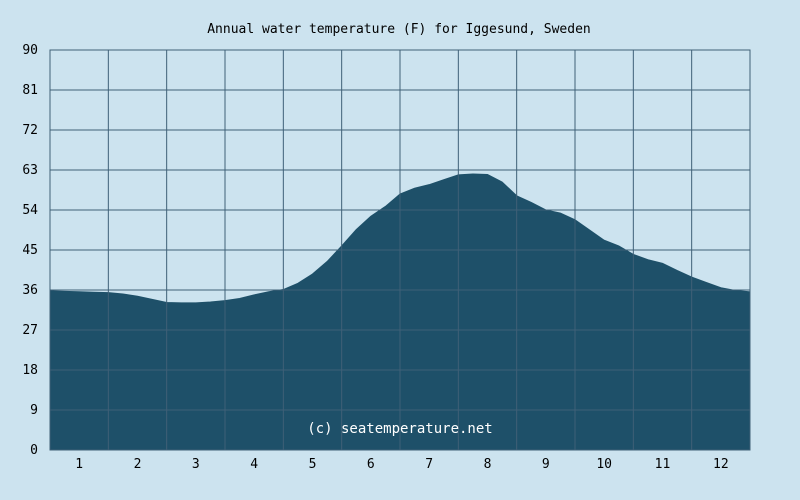  I want to click on x-axis-ticks: 1 2 3 4 5 6 7 8 9 10 11 12, so click(401, 464).